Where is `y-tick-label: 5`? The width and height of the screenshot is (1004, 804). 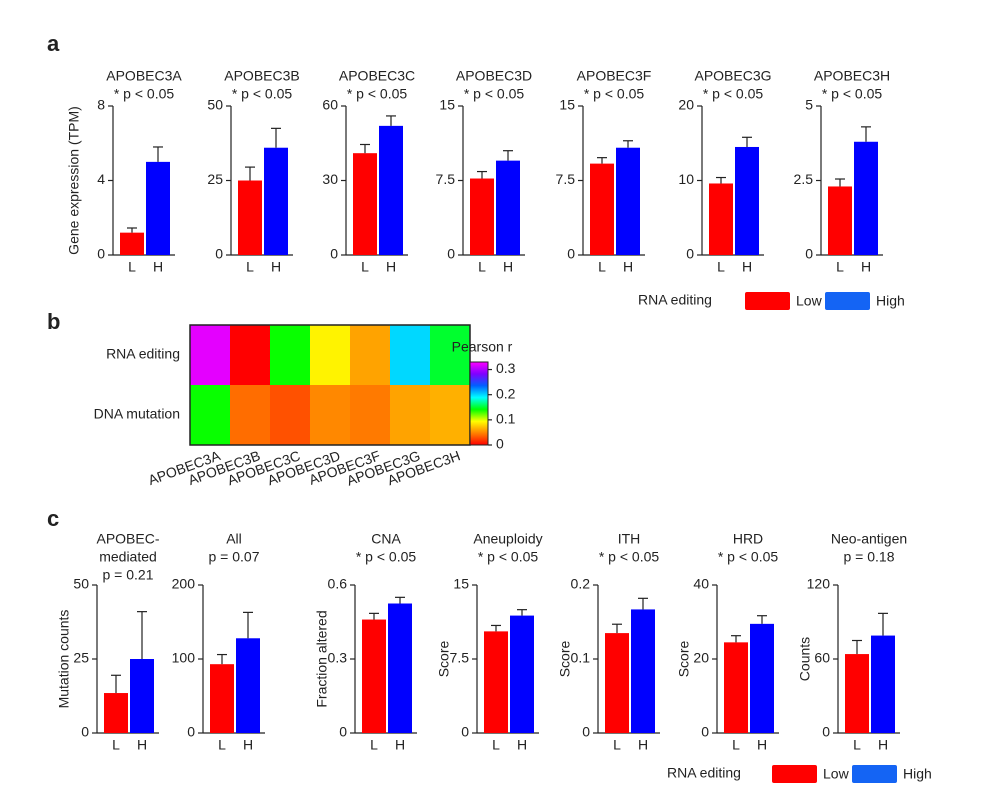 y-tick-label: 5 is located at coordinates (809, 105).